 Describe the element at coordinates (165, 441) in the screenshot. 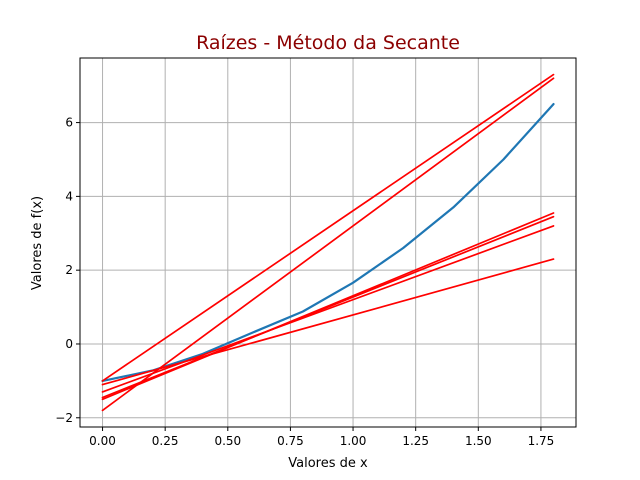

I see `x-tick-label: 0.25` at that location.